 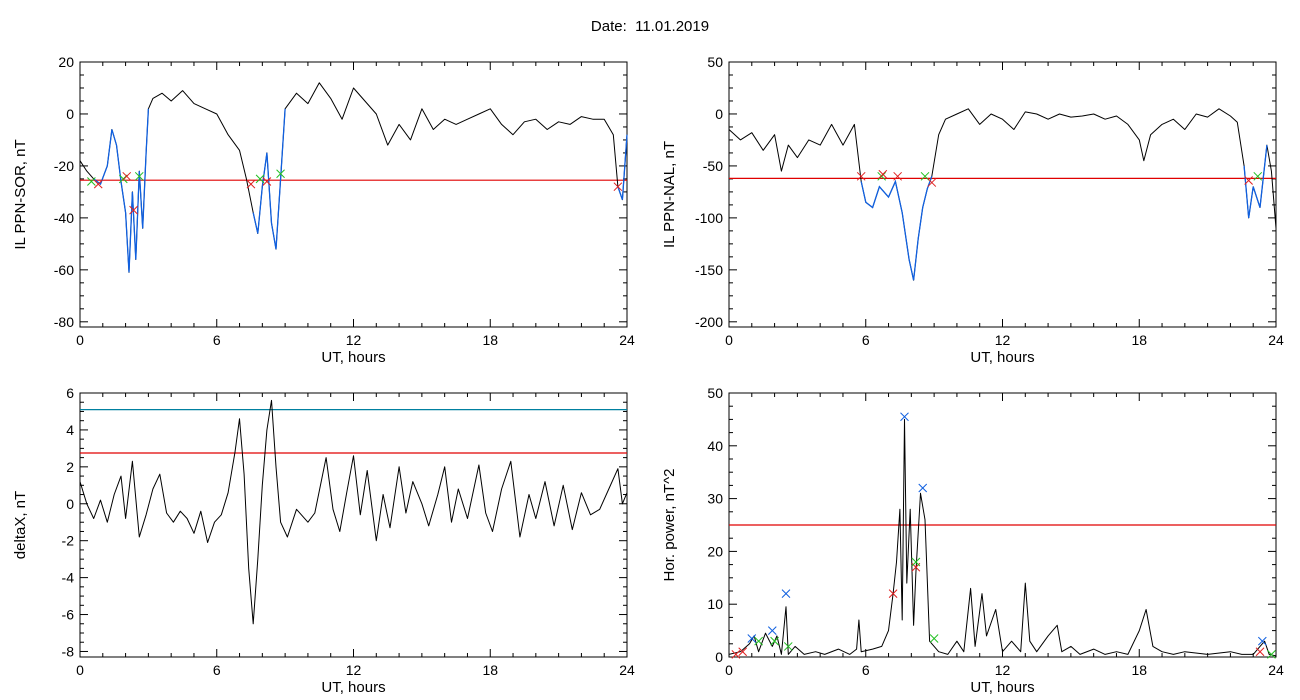 What do you see at coordinates (68, 541) in the screenshot?
I see `y-tick-label: -2` at bounding box center [68, 541].